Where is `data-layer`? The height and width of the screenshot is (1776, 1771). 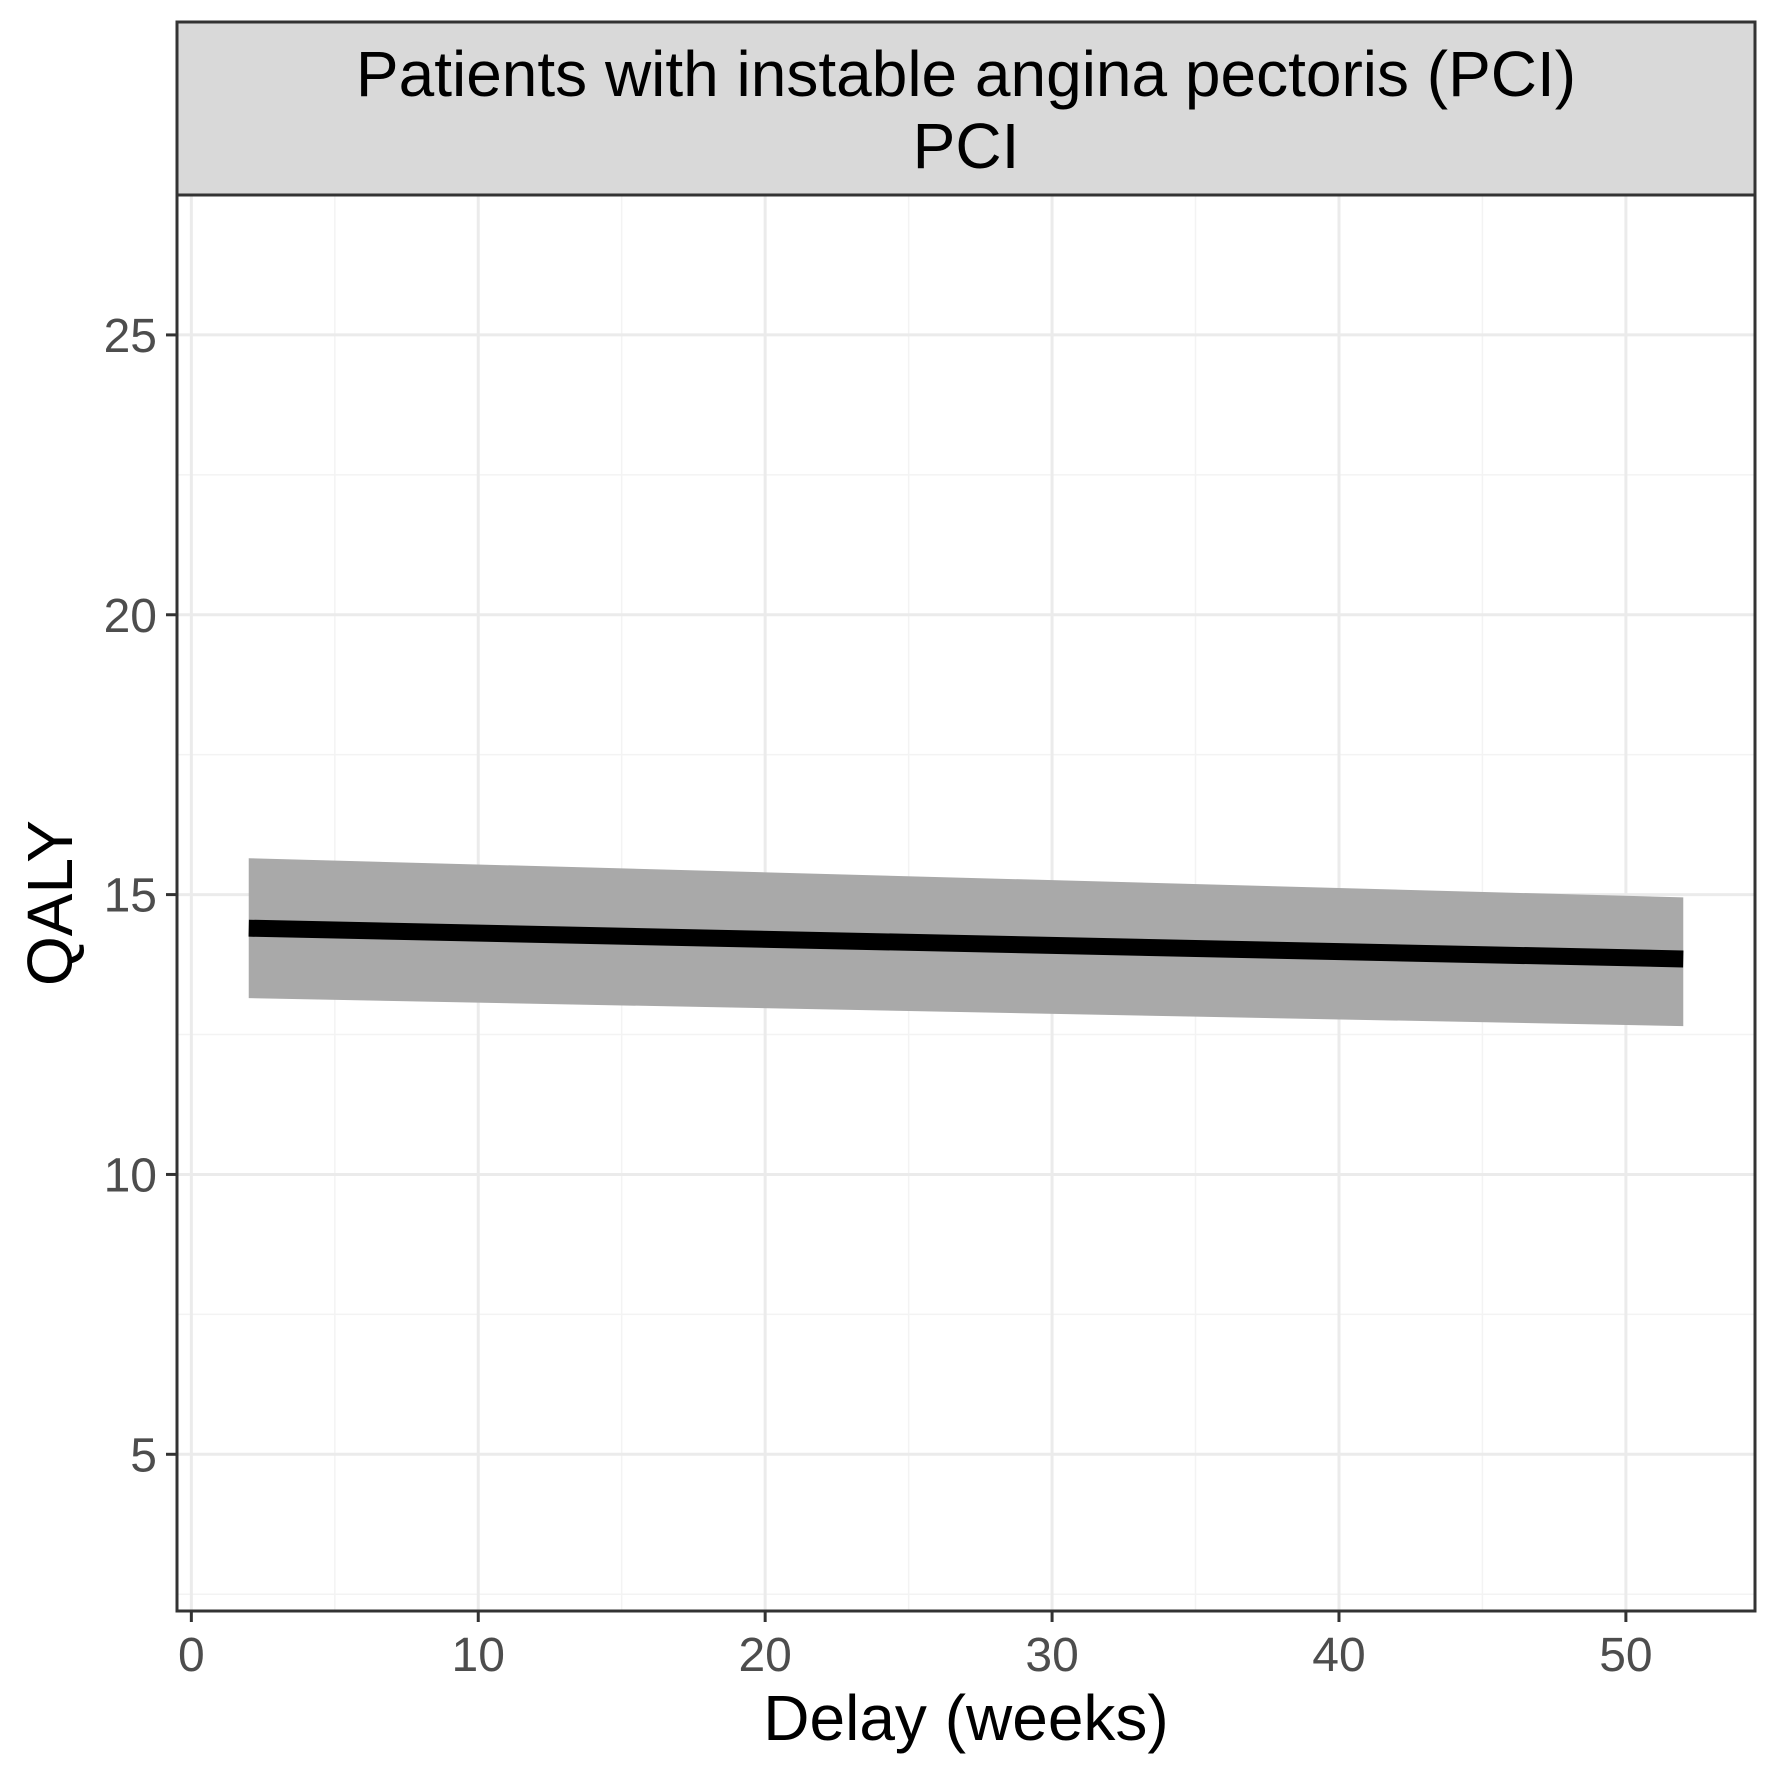 data-layer is located at coordinates (966, 942).